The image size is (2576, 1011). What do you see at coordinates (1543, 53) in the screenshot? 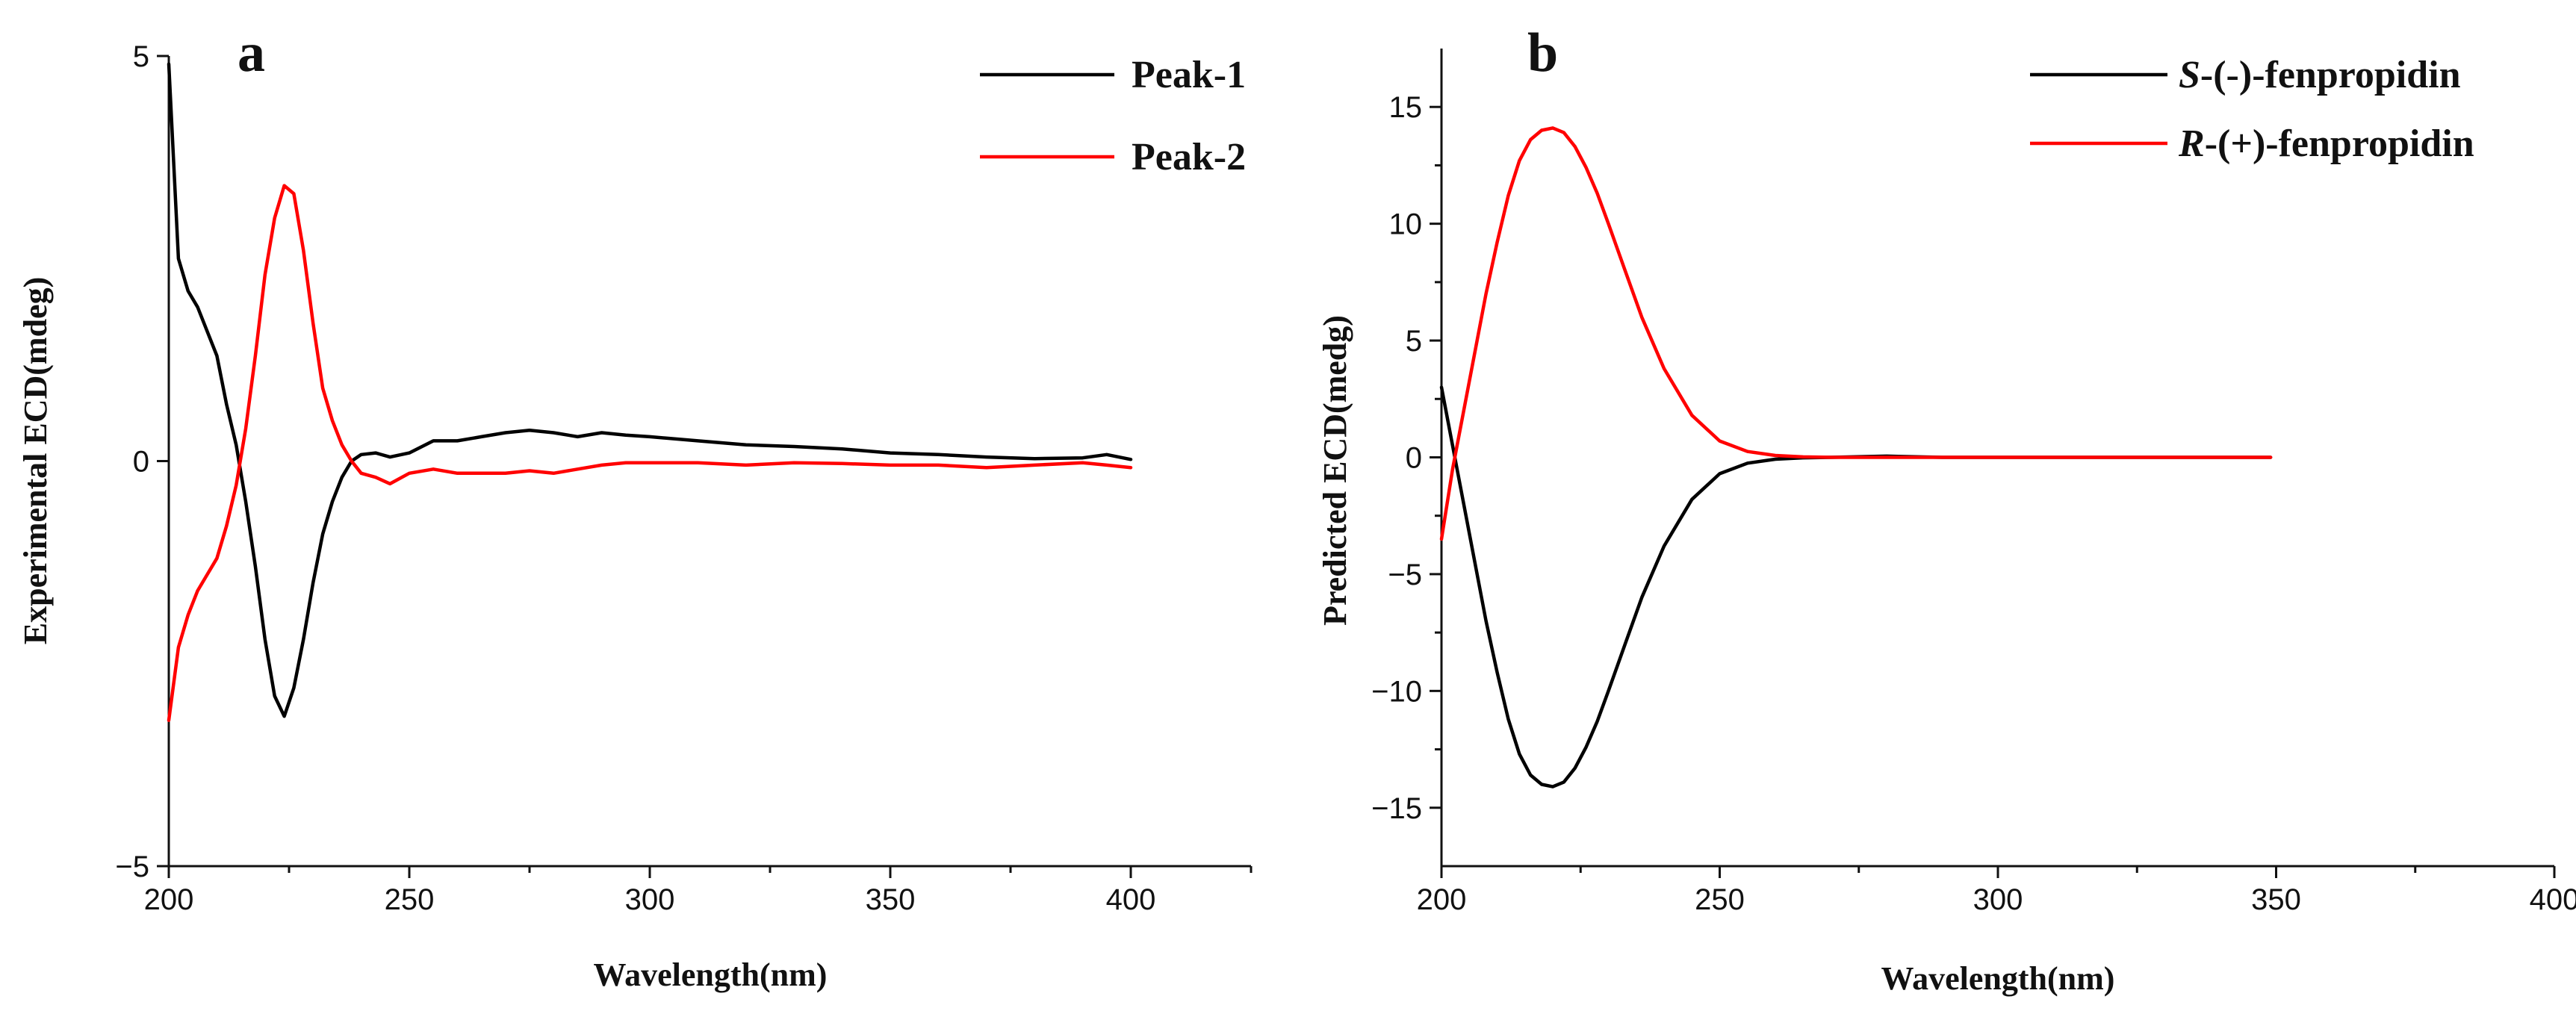
I see `panel-b-label: b` at bounding box center [1543, 53].